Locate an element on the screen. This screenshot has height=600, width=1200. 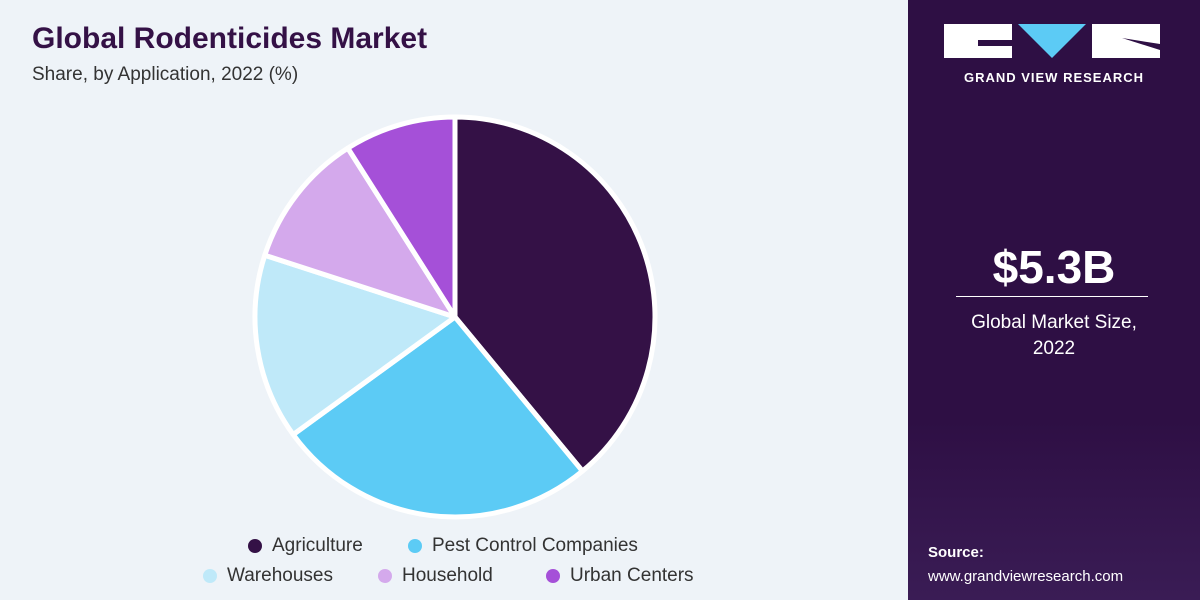
market-size: $5.3B is located at coordinates (1054, 267).